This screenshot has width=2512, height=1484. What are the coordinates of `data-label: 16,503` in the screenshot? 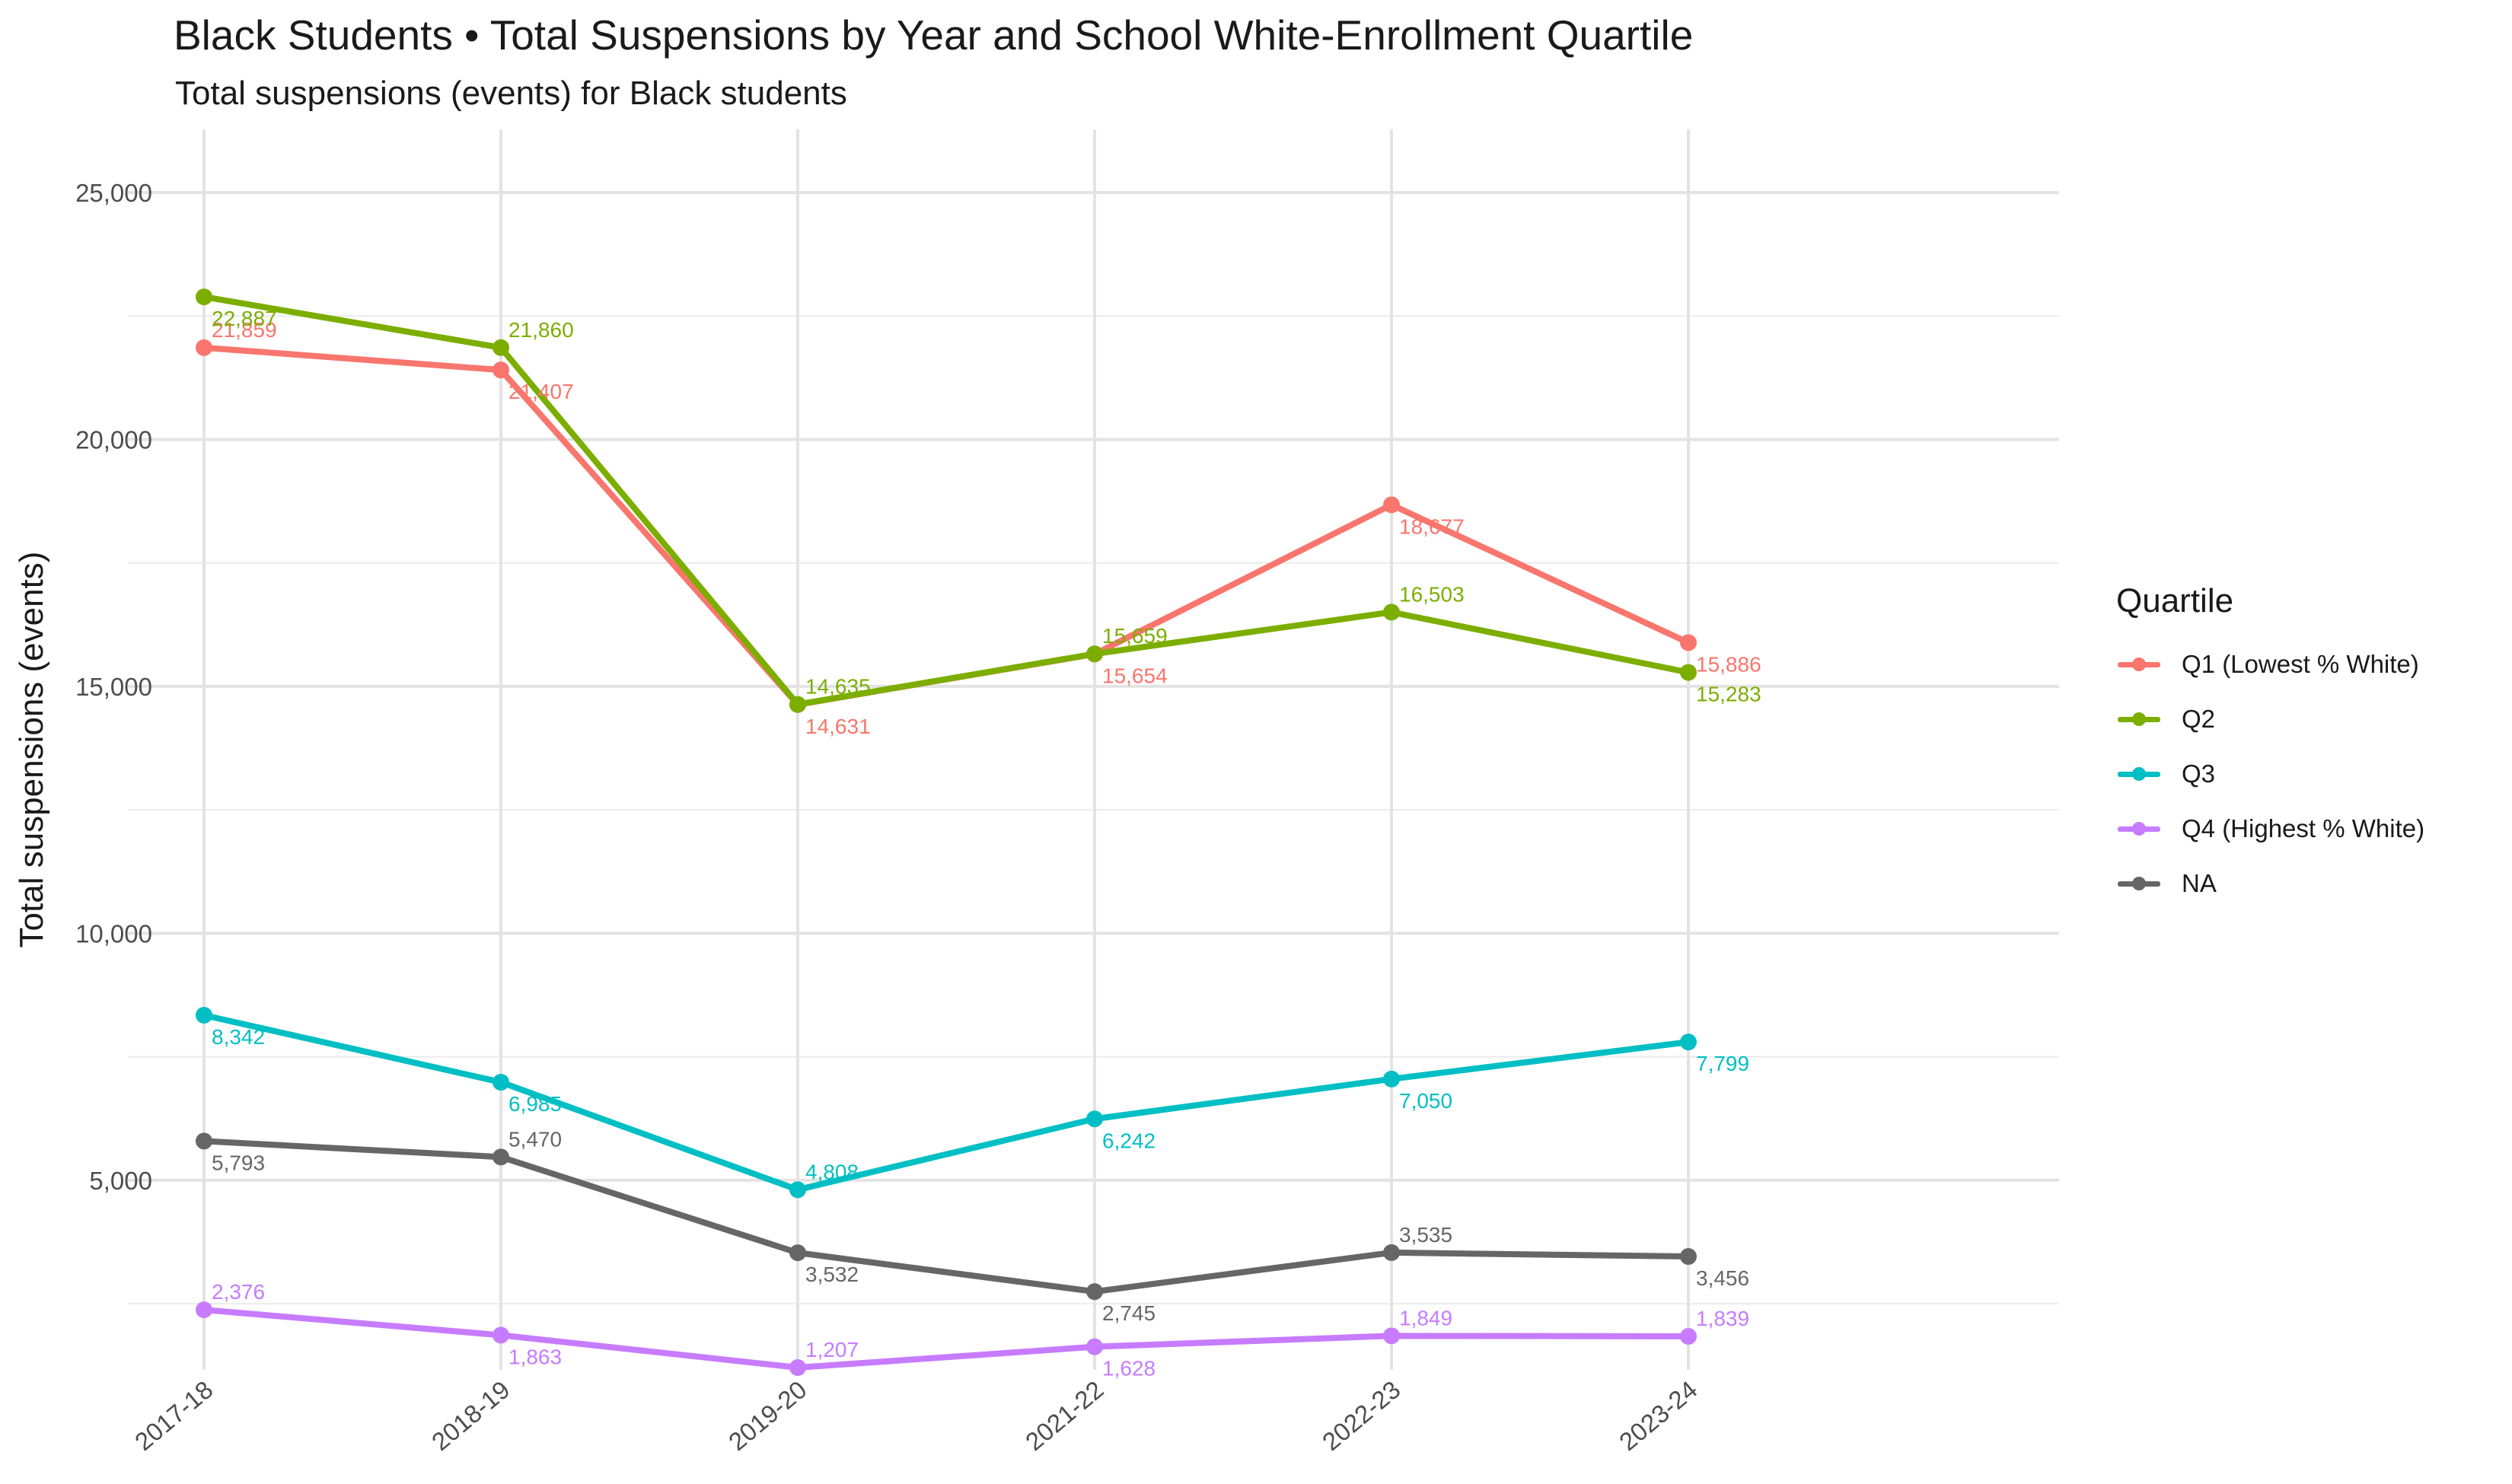 It's located at (1432, 594).